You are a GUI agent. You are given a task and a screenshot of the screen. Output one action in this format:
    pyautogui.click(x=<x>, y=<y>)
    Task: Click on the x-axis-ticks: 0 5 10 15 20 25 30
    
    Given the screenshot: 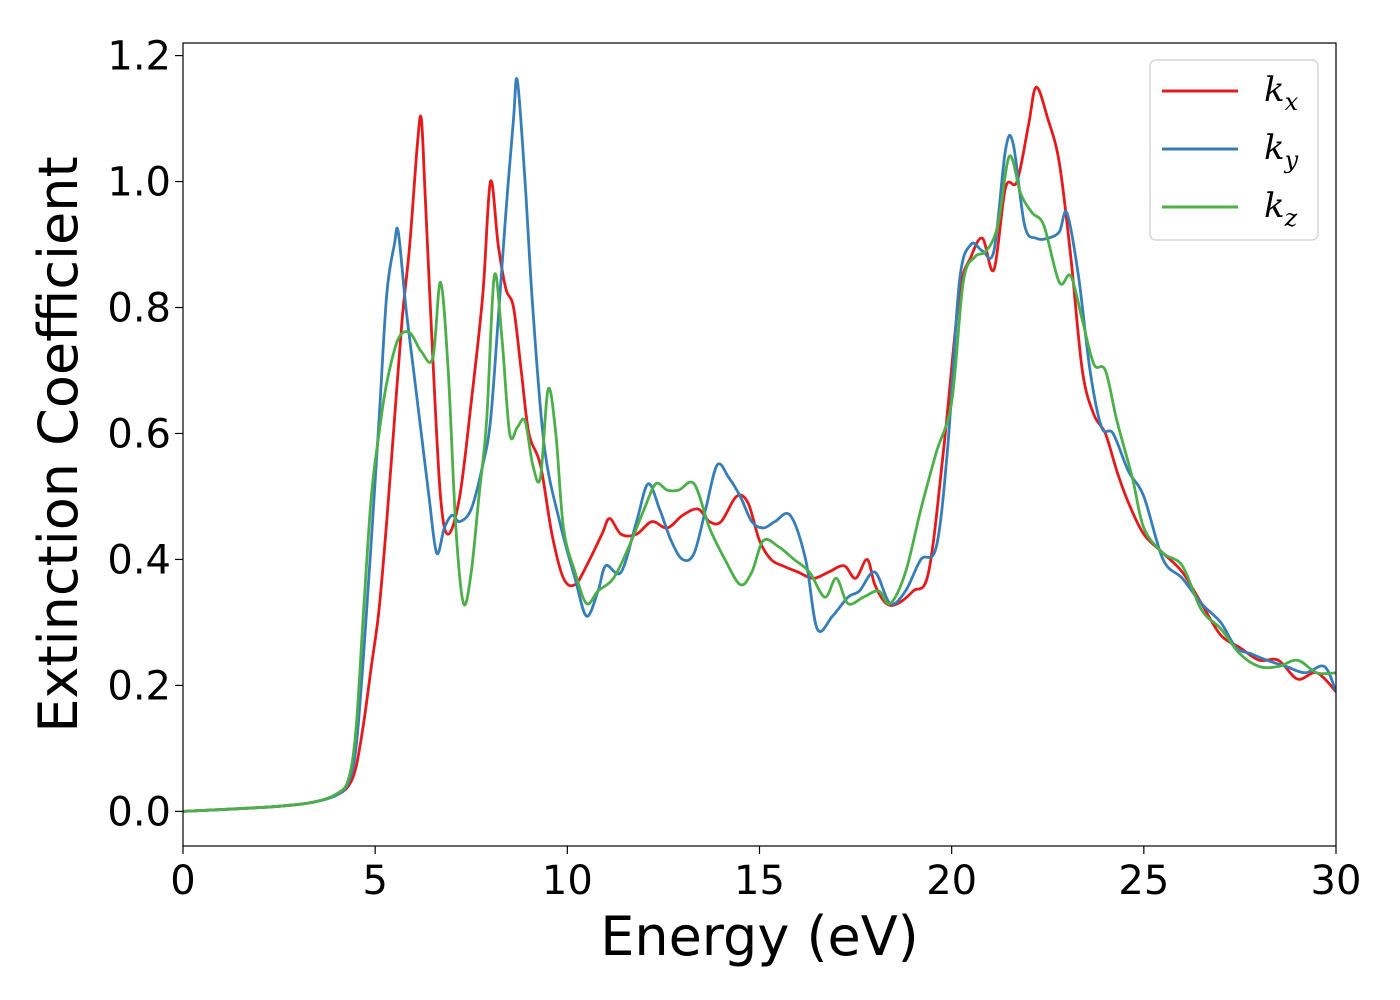 What is the action you would take?
    pyautogui.click(x=765, y=875)
    